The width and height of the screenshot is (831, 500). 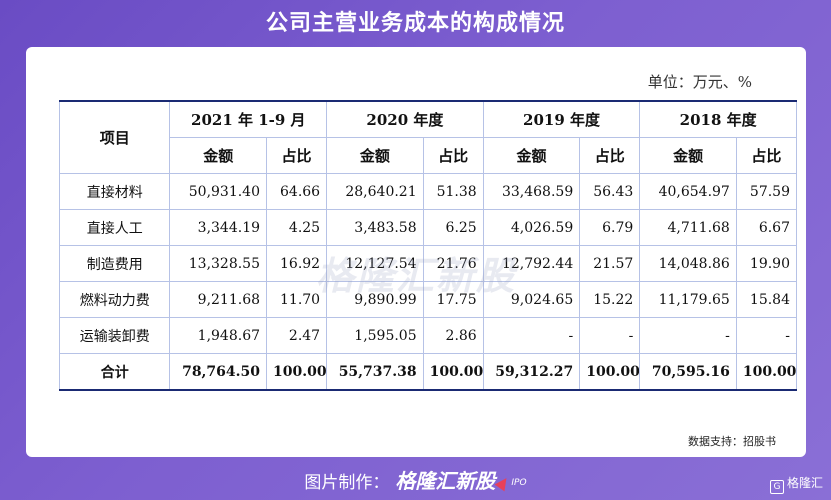 I want to click on logo-icon: G, so click(x=776, y=487).